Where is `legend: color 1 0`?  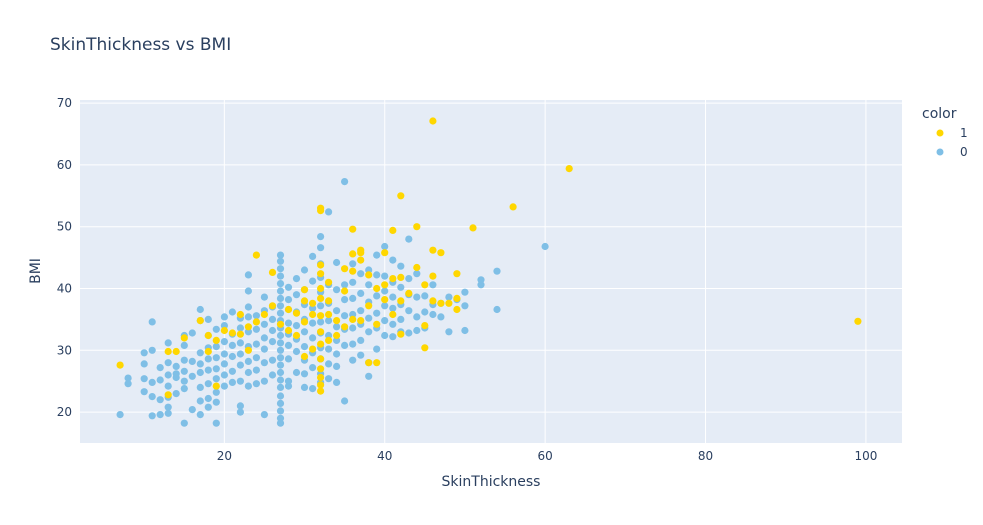
legend: color 1 0 is located at coordinates (945, 132).